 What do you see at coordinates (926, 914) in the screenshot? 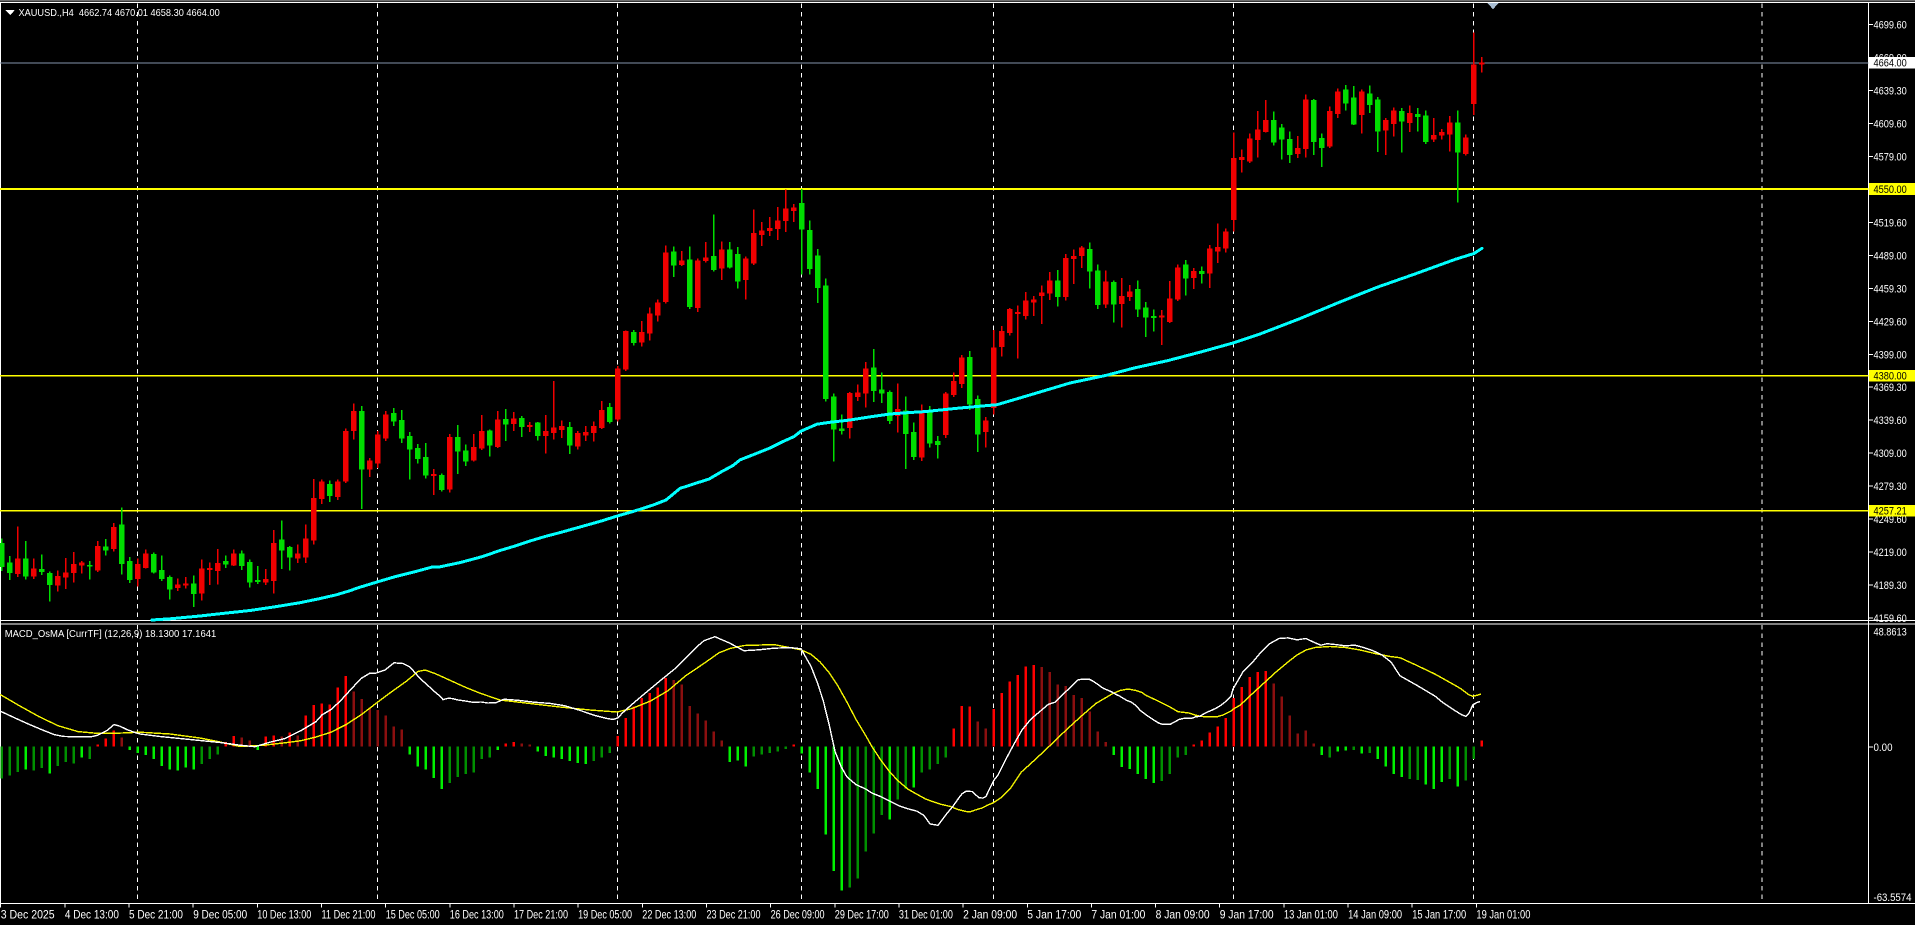
I see `svg-text: 31 Dec 01:00` at bounding box center [926, 914].